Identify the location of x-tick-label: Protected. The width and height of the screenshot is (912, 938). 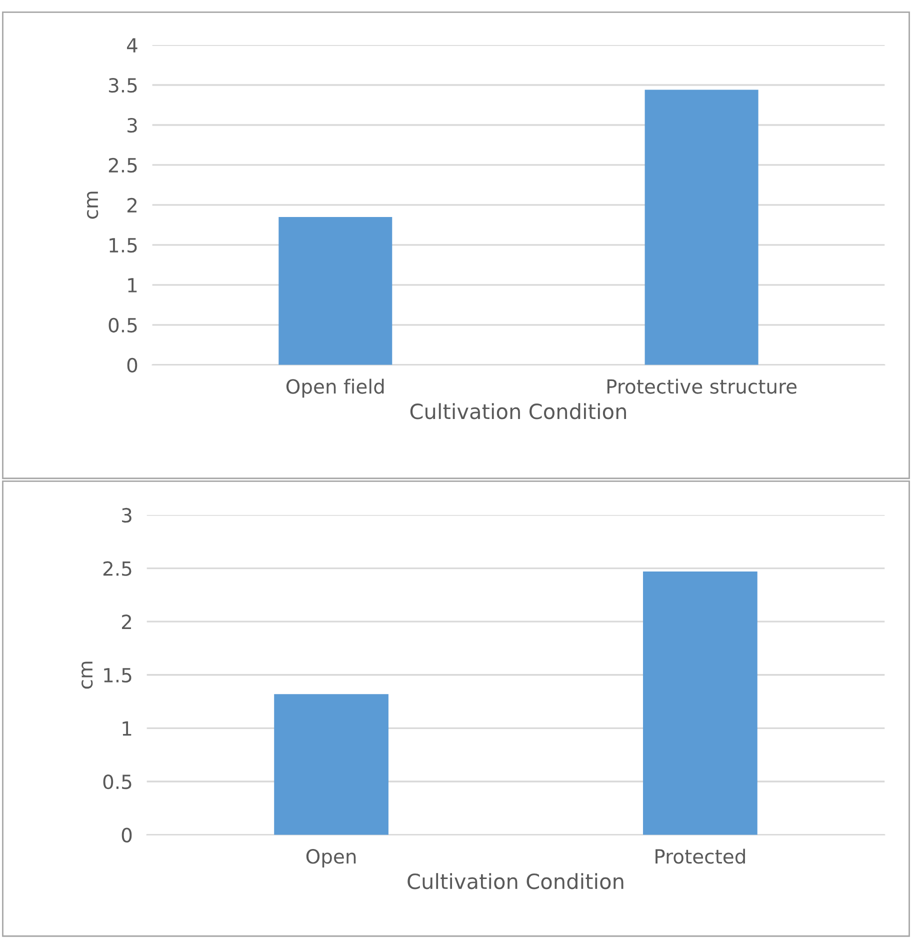
(700, 856).